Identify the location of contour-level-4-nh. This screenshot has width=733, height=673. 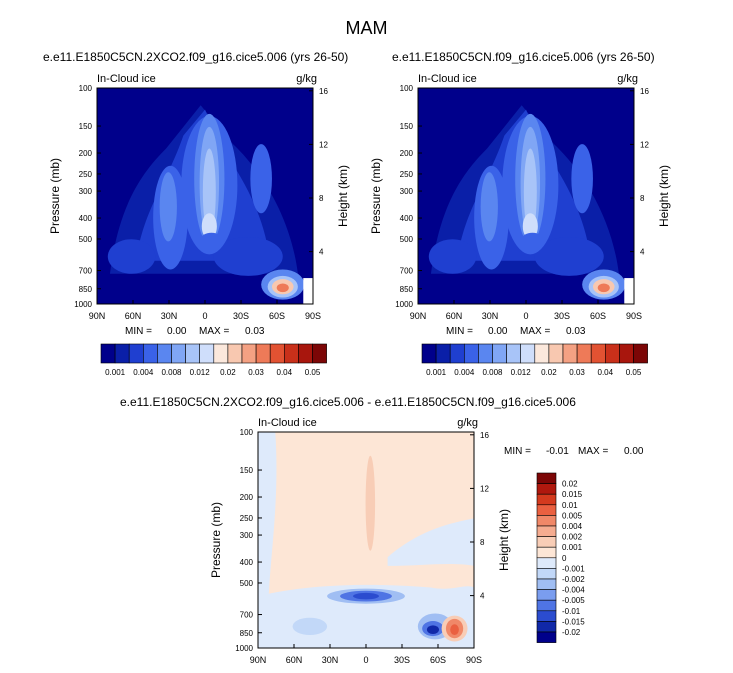
(489, 207).